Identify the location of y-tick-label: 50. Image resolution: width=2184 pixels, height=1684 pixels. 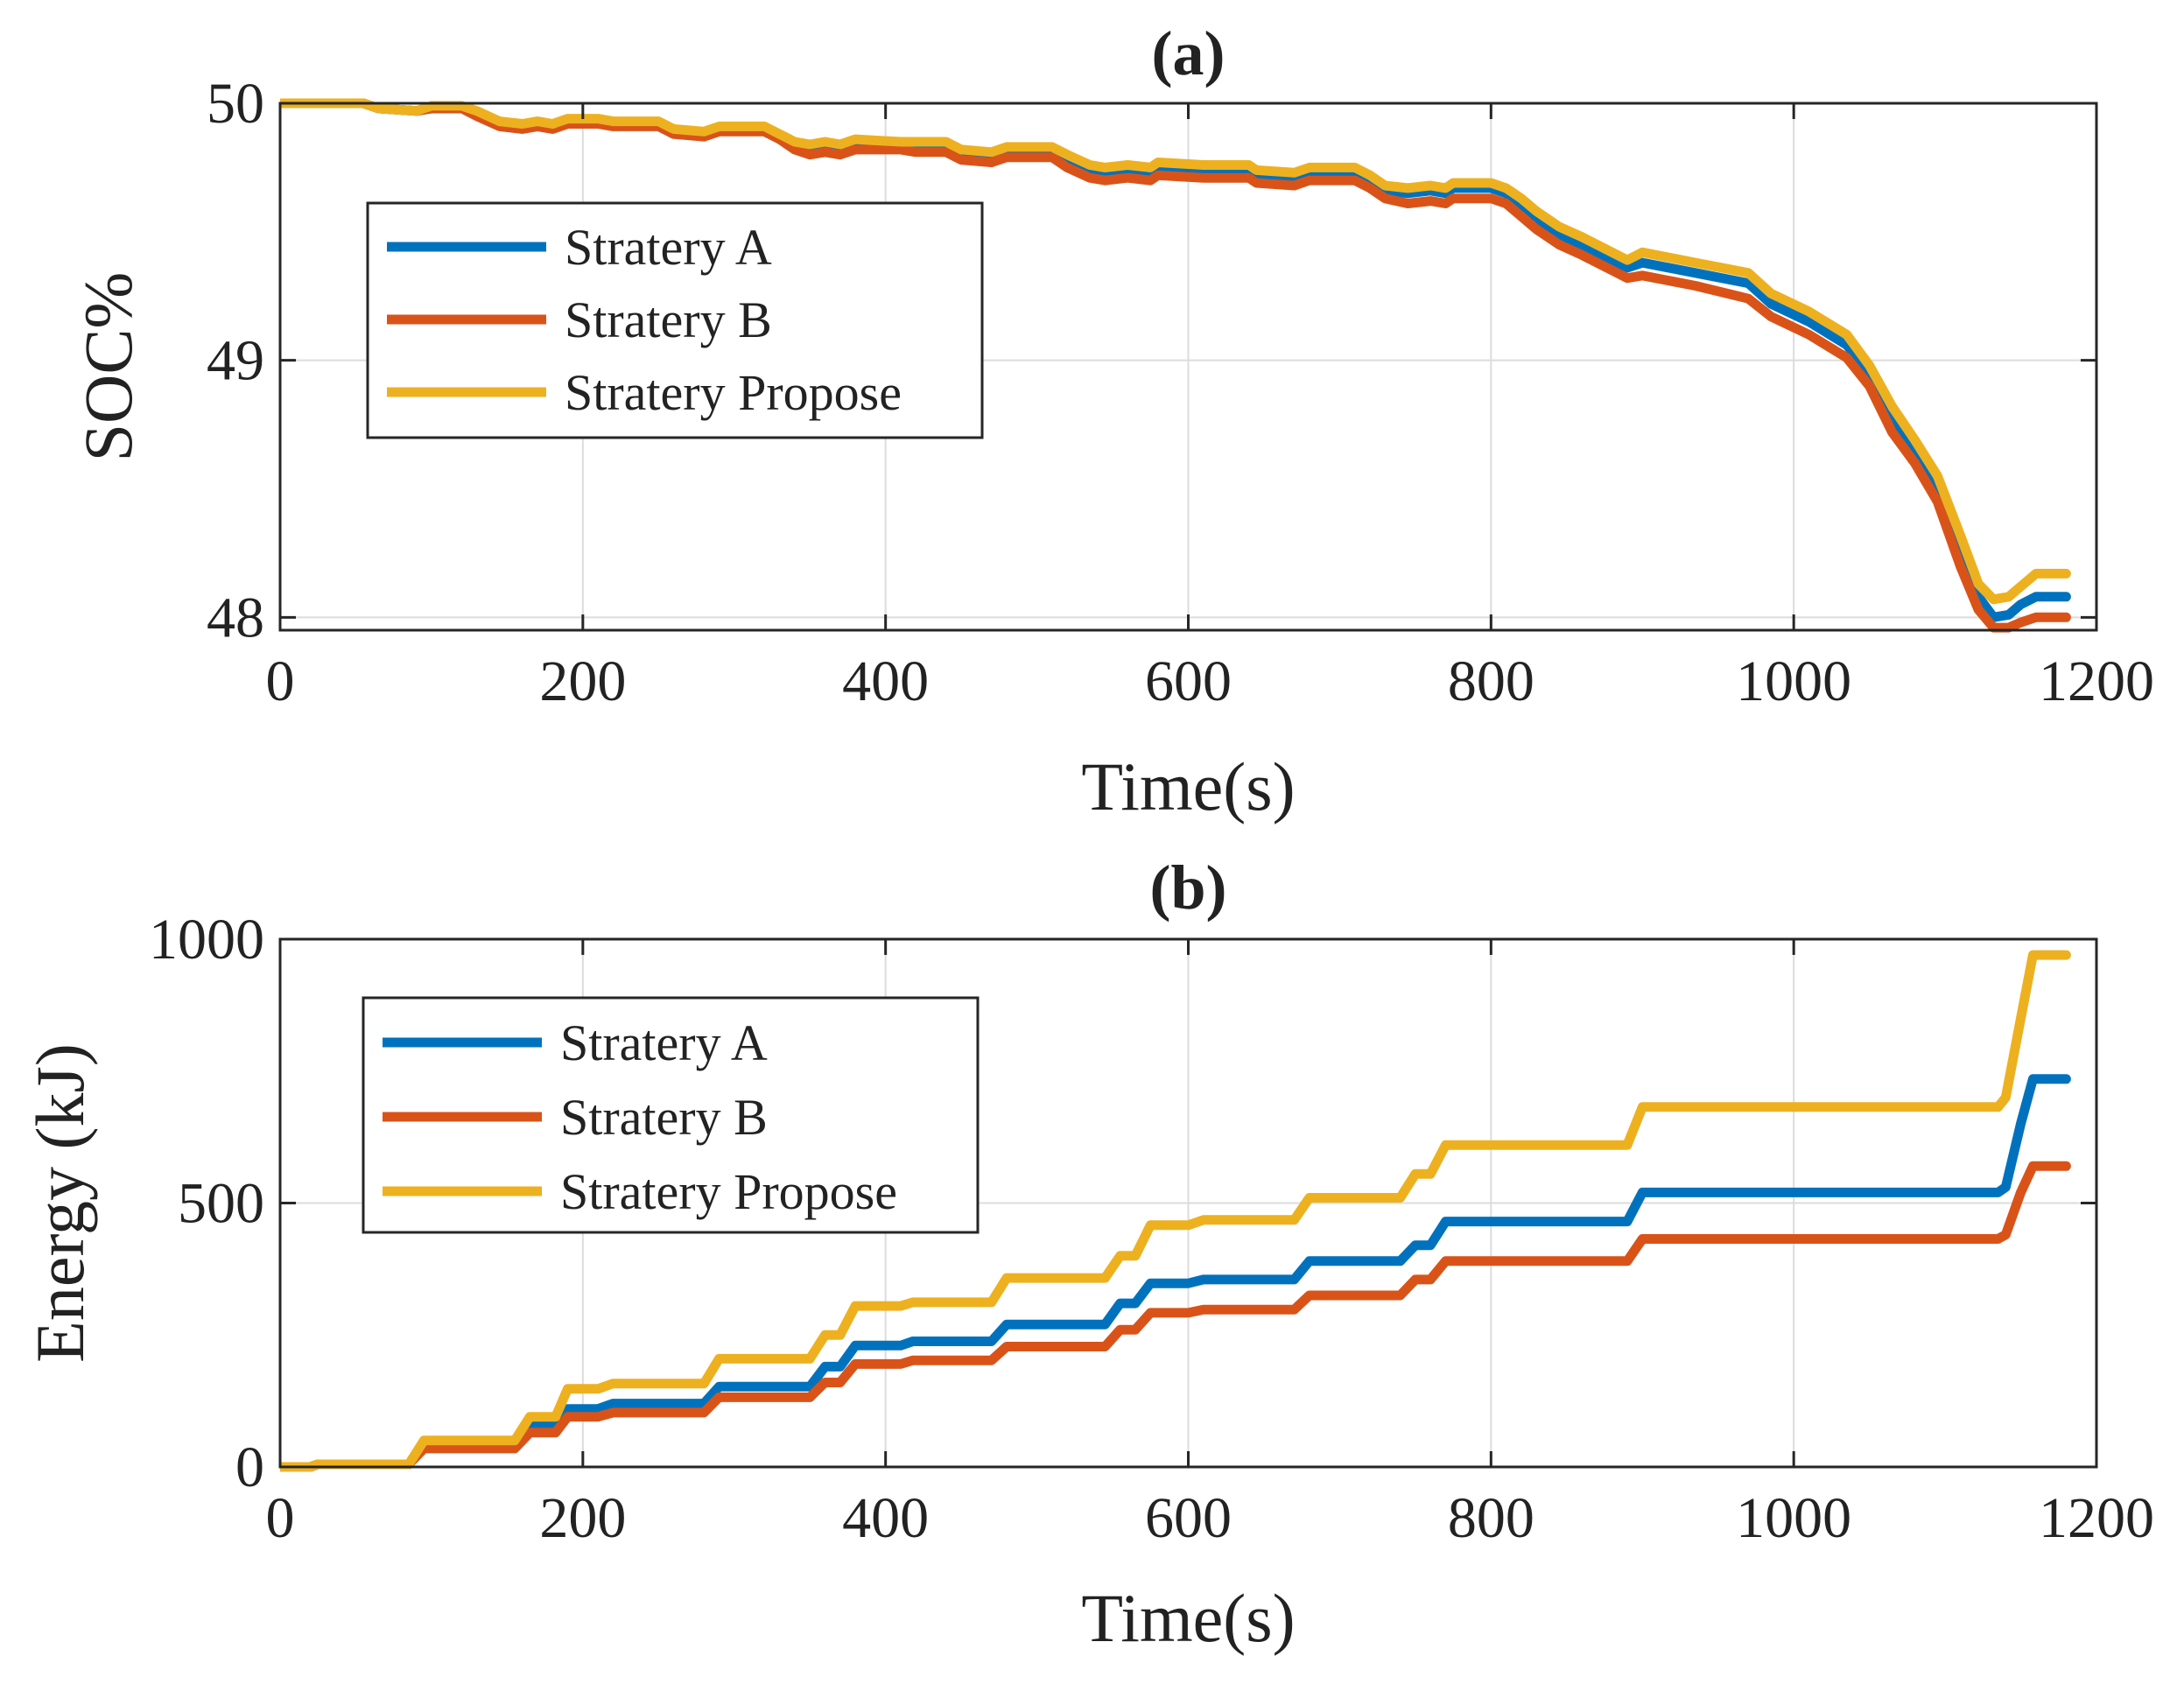
(235, 104).